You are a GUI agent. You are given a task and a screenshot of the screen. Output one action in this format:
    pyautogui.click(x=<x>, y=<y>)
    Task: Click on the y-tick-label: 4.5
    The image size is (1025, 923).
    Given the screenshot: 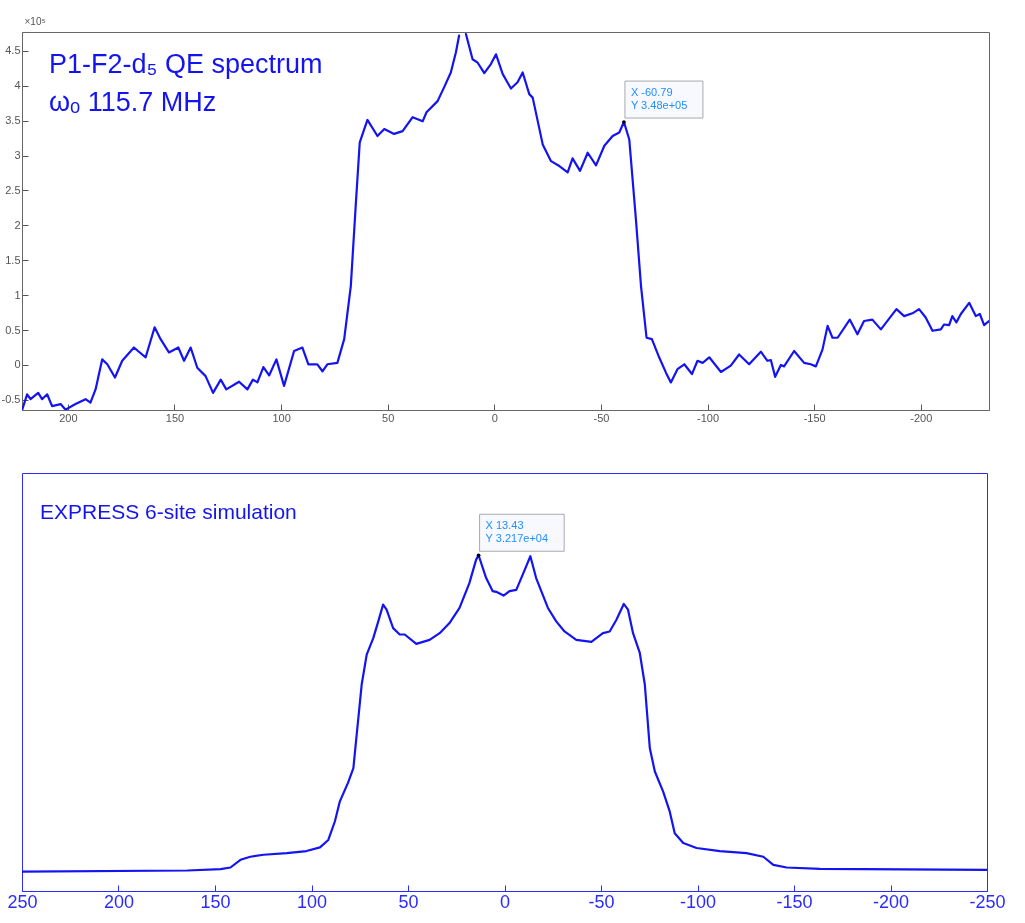 What is the action you would take?
    pyautogui.click(x=13, y=50)
    